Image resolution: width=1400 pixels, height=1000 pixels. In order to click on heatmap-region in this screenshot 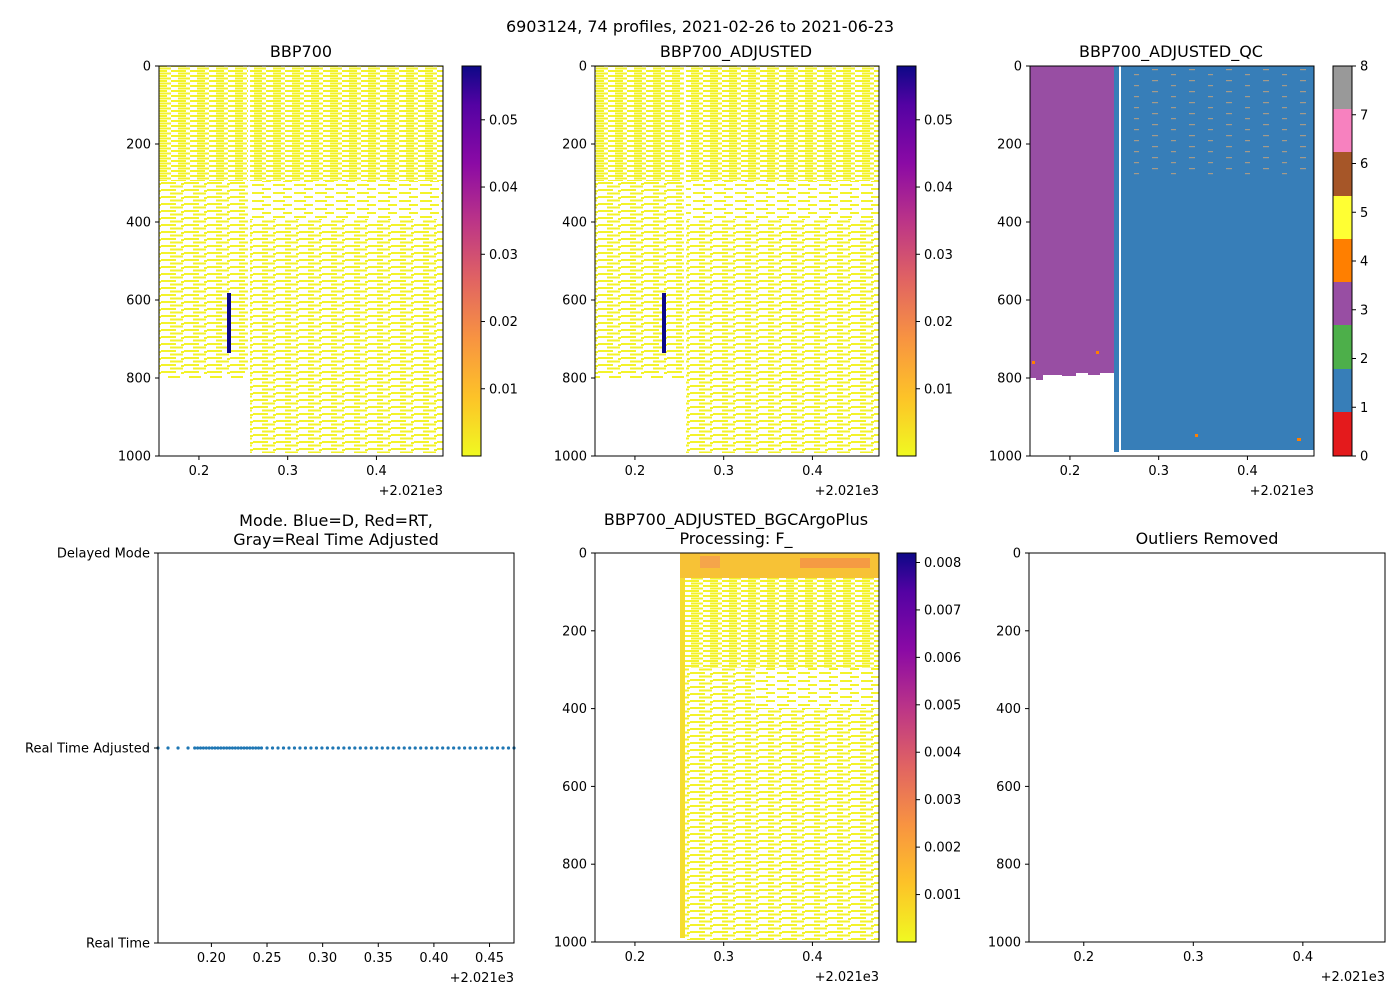, I will do `click(737, 261)`.